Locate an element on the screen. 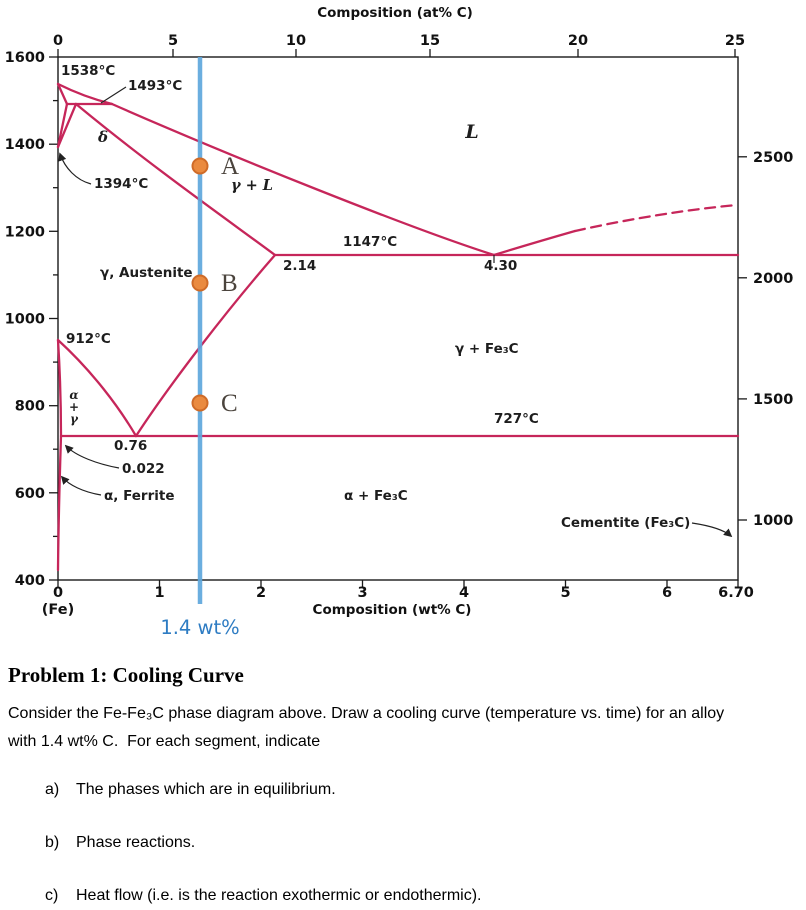 This screenshot has height=910, width=806. cementite-label: Cementite (Fe₃C) is located at coordinates (625, 523).